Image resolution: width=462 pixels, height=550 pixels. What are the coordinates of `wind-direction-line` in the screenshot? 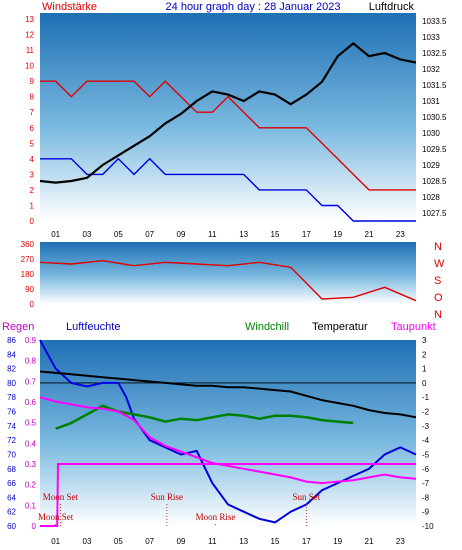 It's located at (228, 280).